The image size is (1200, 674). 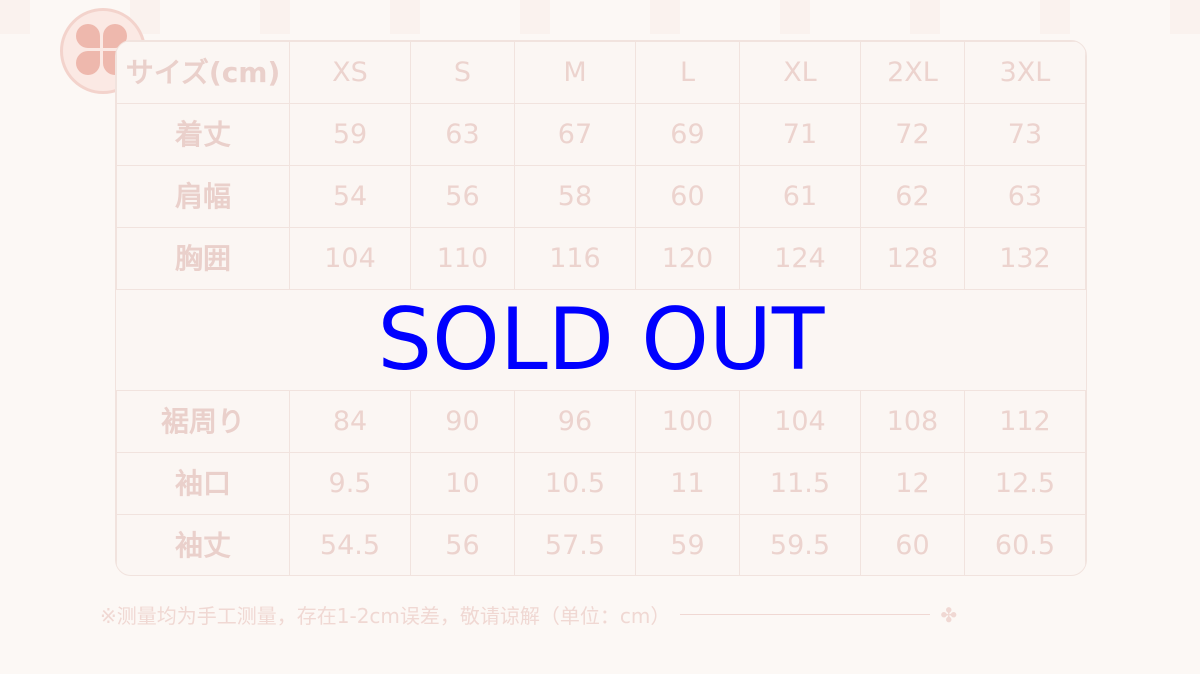 I want to click on table-cell: 73, so click(x=1024, y=134).